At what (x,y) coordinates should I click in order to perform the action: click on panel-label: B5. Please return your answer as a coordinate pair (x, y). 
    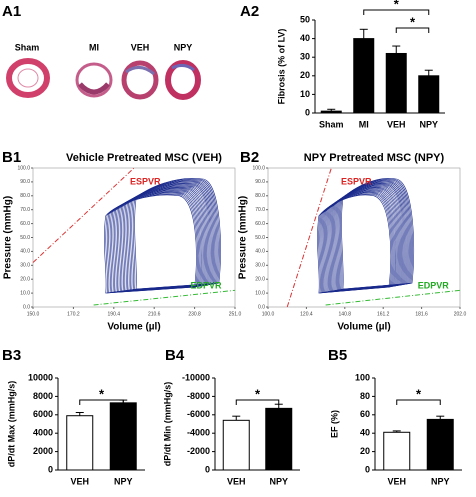
    Looking at the image, I should click on (337, 355).